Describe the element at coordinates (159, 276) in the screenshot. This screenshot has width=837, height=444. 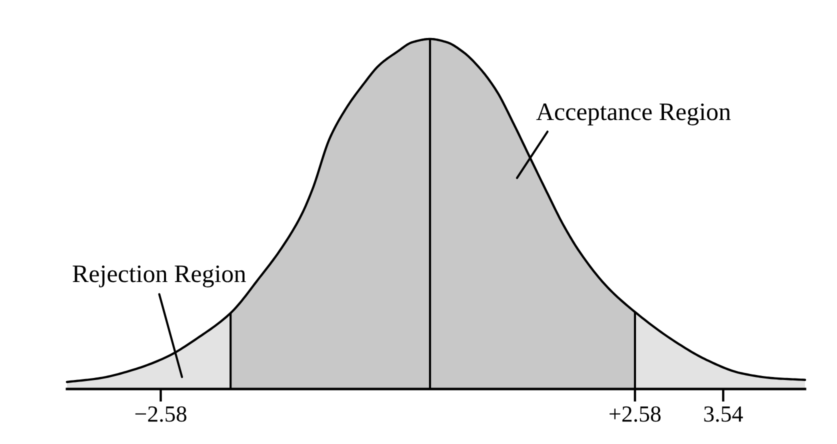
I see `annotation: Rejection Region` at that location.